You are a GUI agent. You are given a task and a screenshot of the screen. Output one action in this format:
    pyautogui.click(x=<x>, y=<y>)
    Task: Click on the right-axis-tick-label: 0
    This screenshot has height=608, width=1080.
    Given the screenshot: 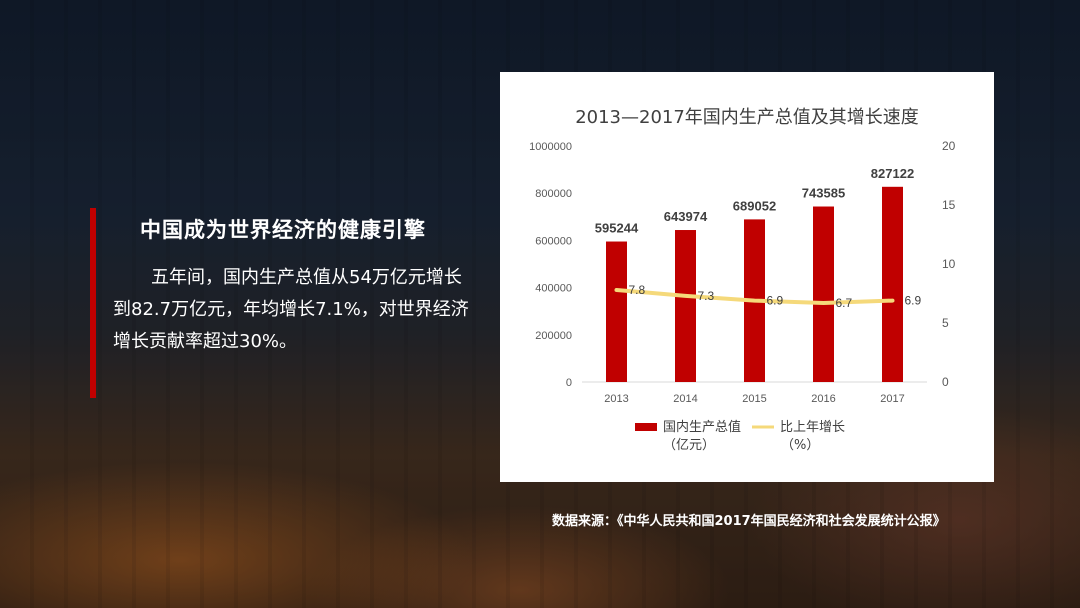 What is the action you would take?
    pyautogui.click(x=945, y=382)
    